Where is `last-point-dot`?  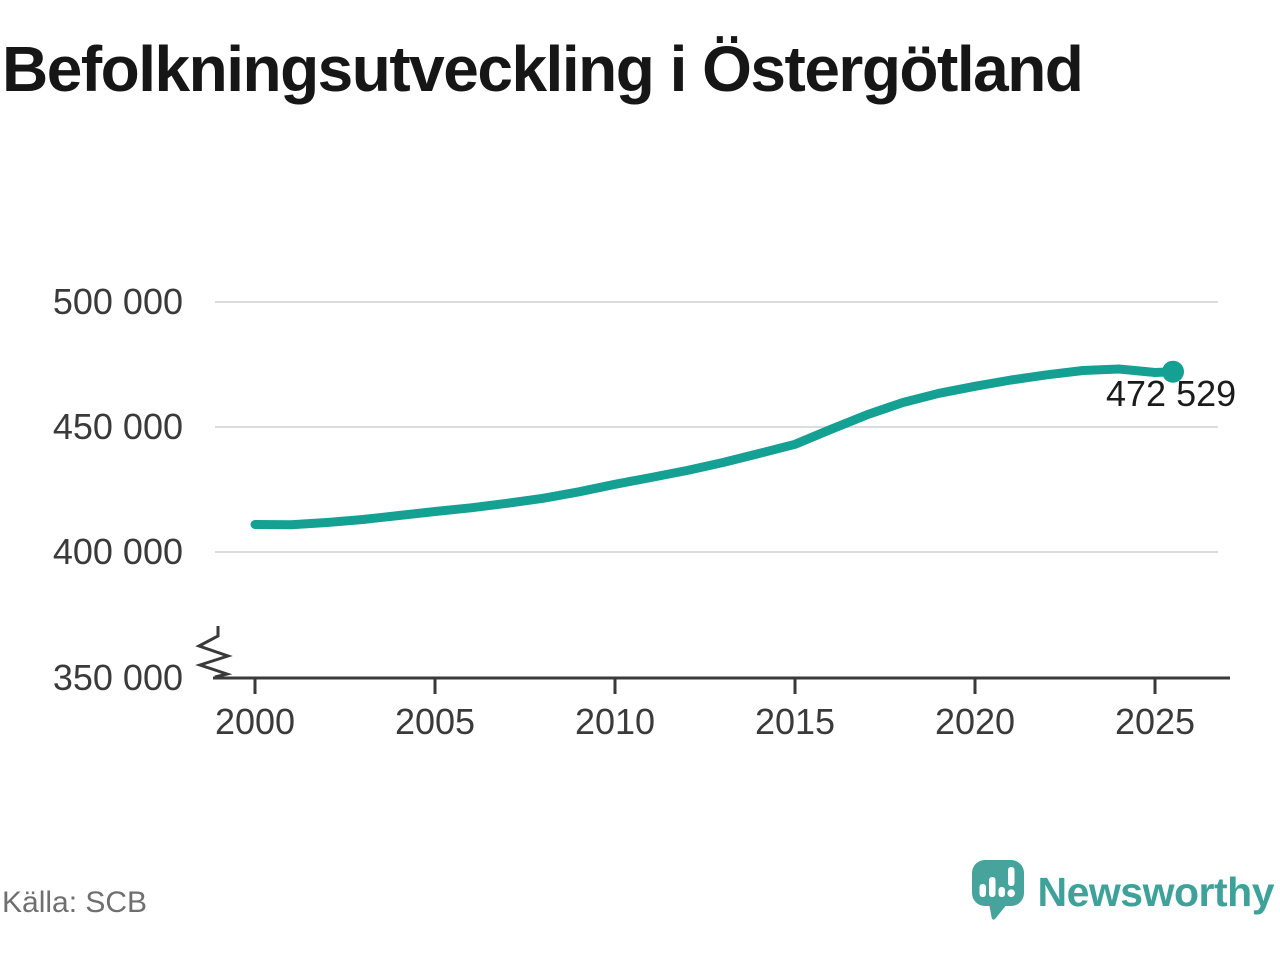
last-point-dot is located at coordinates (1173, 371).